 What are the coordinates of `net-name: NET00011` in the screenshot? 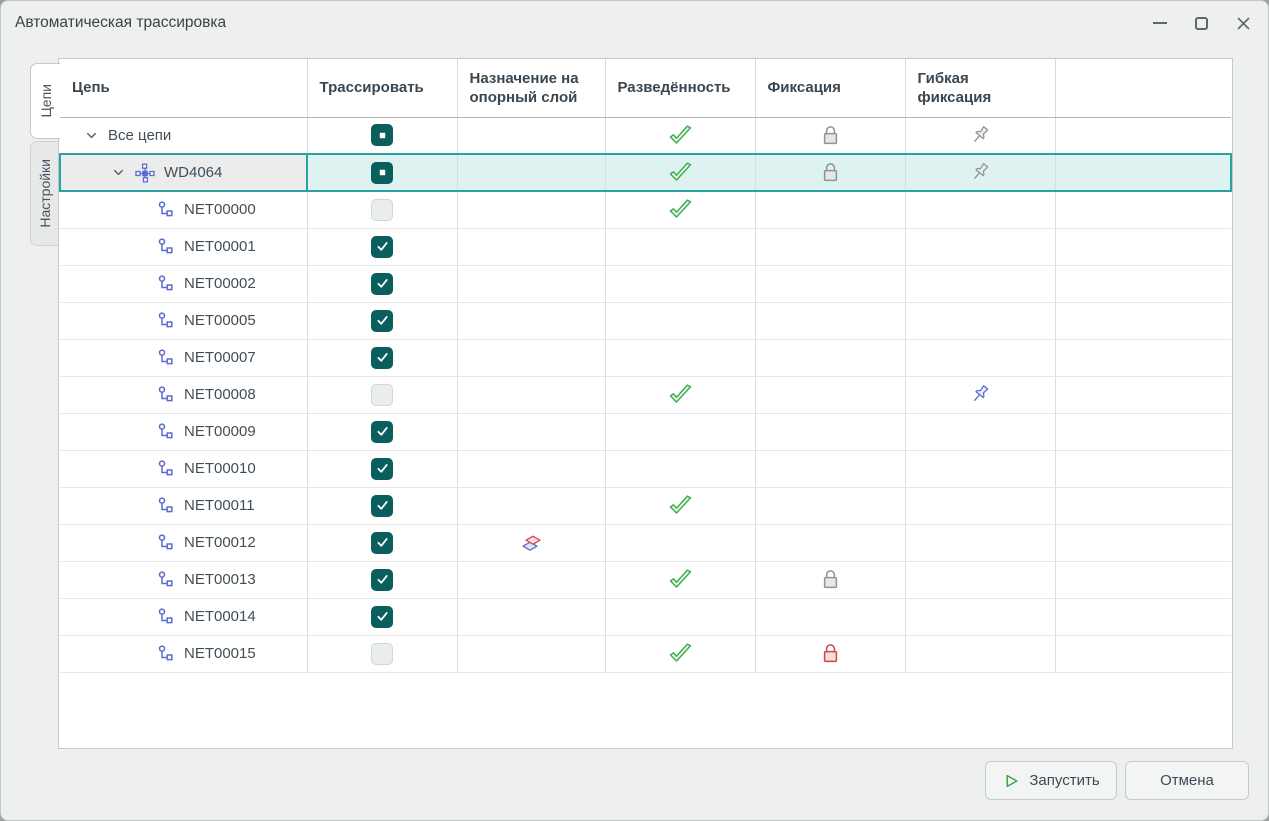 It's located at (219, 505).